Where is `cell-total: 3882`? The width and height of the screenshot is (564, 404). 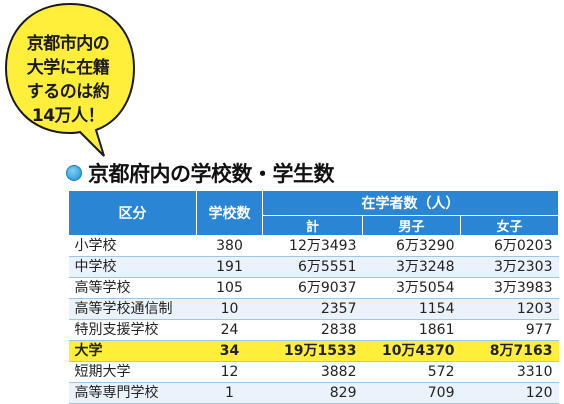
cell-total: 3882 is located at coordinates (312, 372).